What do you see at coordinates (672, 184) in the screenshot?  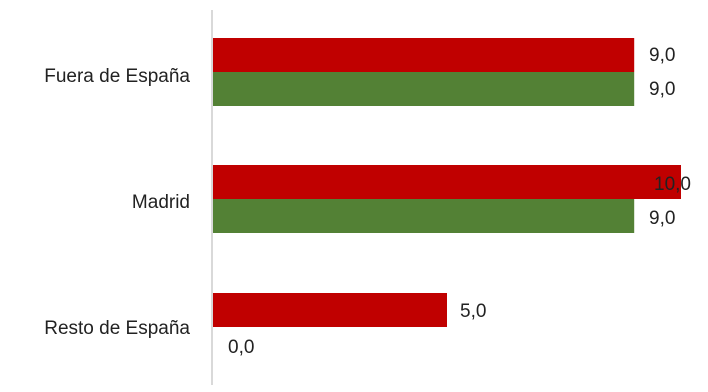 I see `value-label-series1-madrid: 10,0` at bounding box center [672, 184].